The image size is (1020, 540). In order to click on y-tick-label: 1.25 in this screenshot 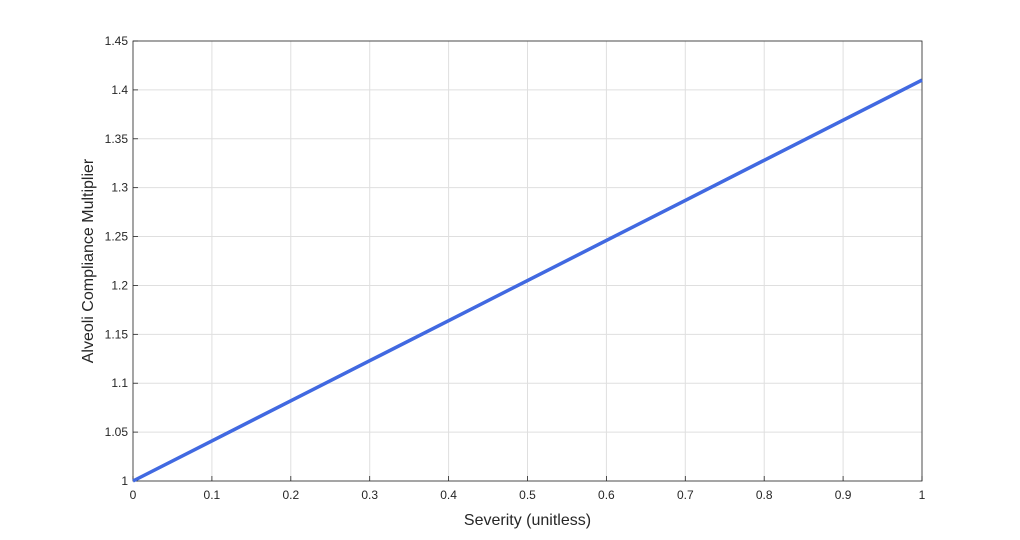, I will do `click(117, 237)`.